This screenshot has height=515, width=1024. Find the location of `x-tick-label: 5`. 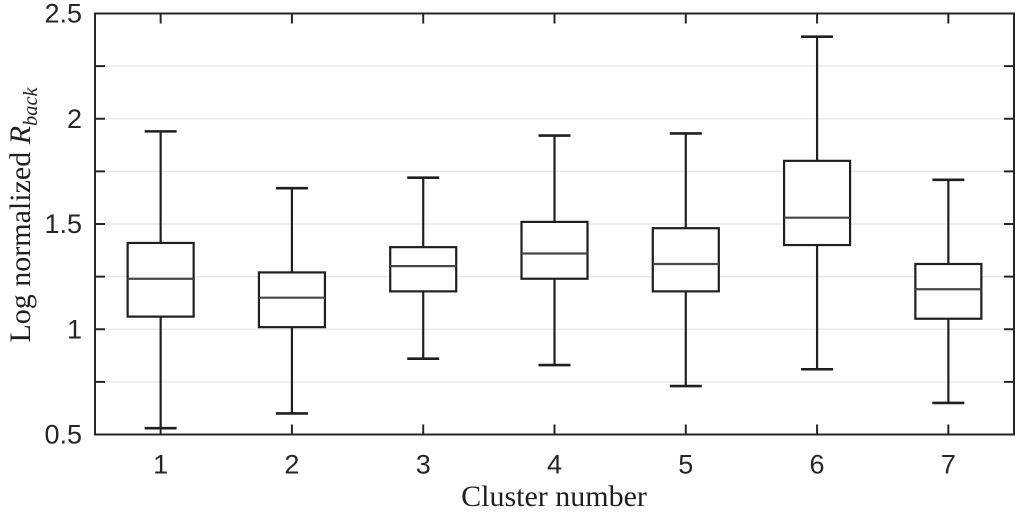

x-tick-label: 5 is located at coordinates (685, 465).